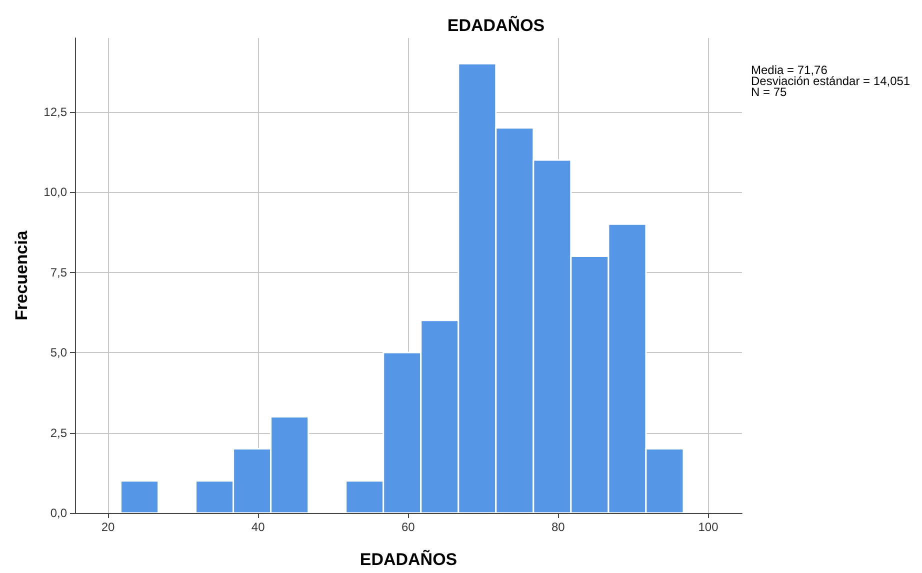  I want to click on y-tick-label: 12,5, so click(56, 111).